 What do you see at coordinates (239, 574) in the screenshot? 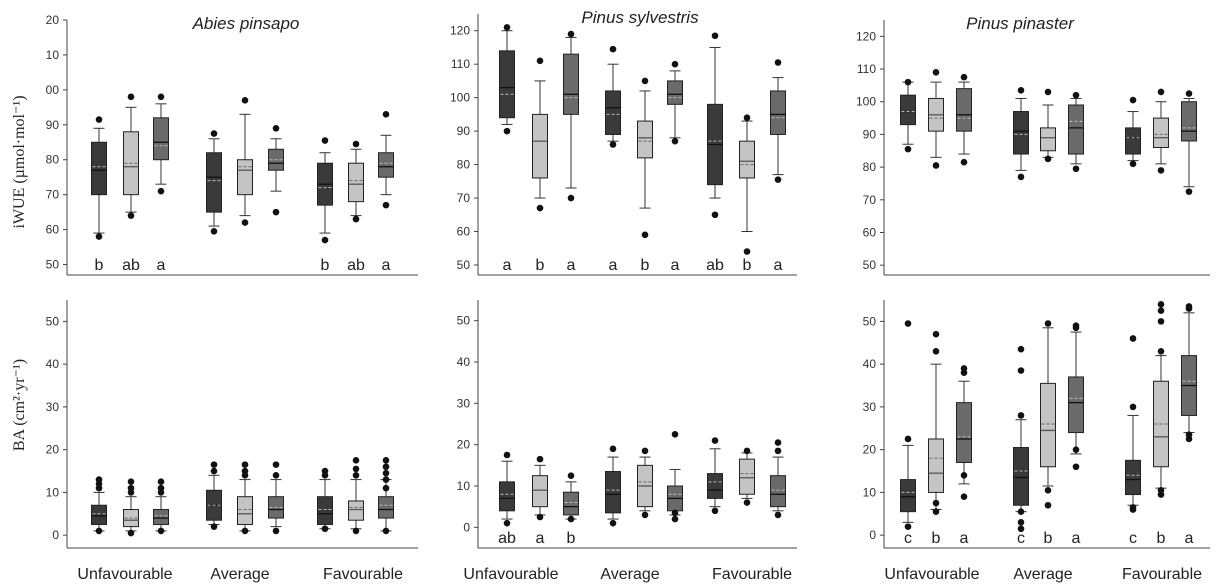
I see `category-label-abies-average: Average` at bounding box center [239, 574].